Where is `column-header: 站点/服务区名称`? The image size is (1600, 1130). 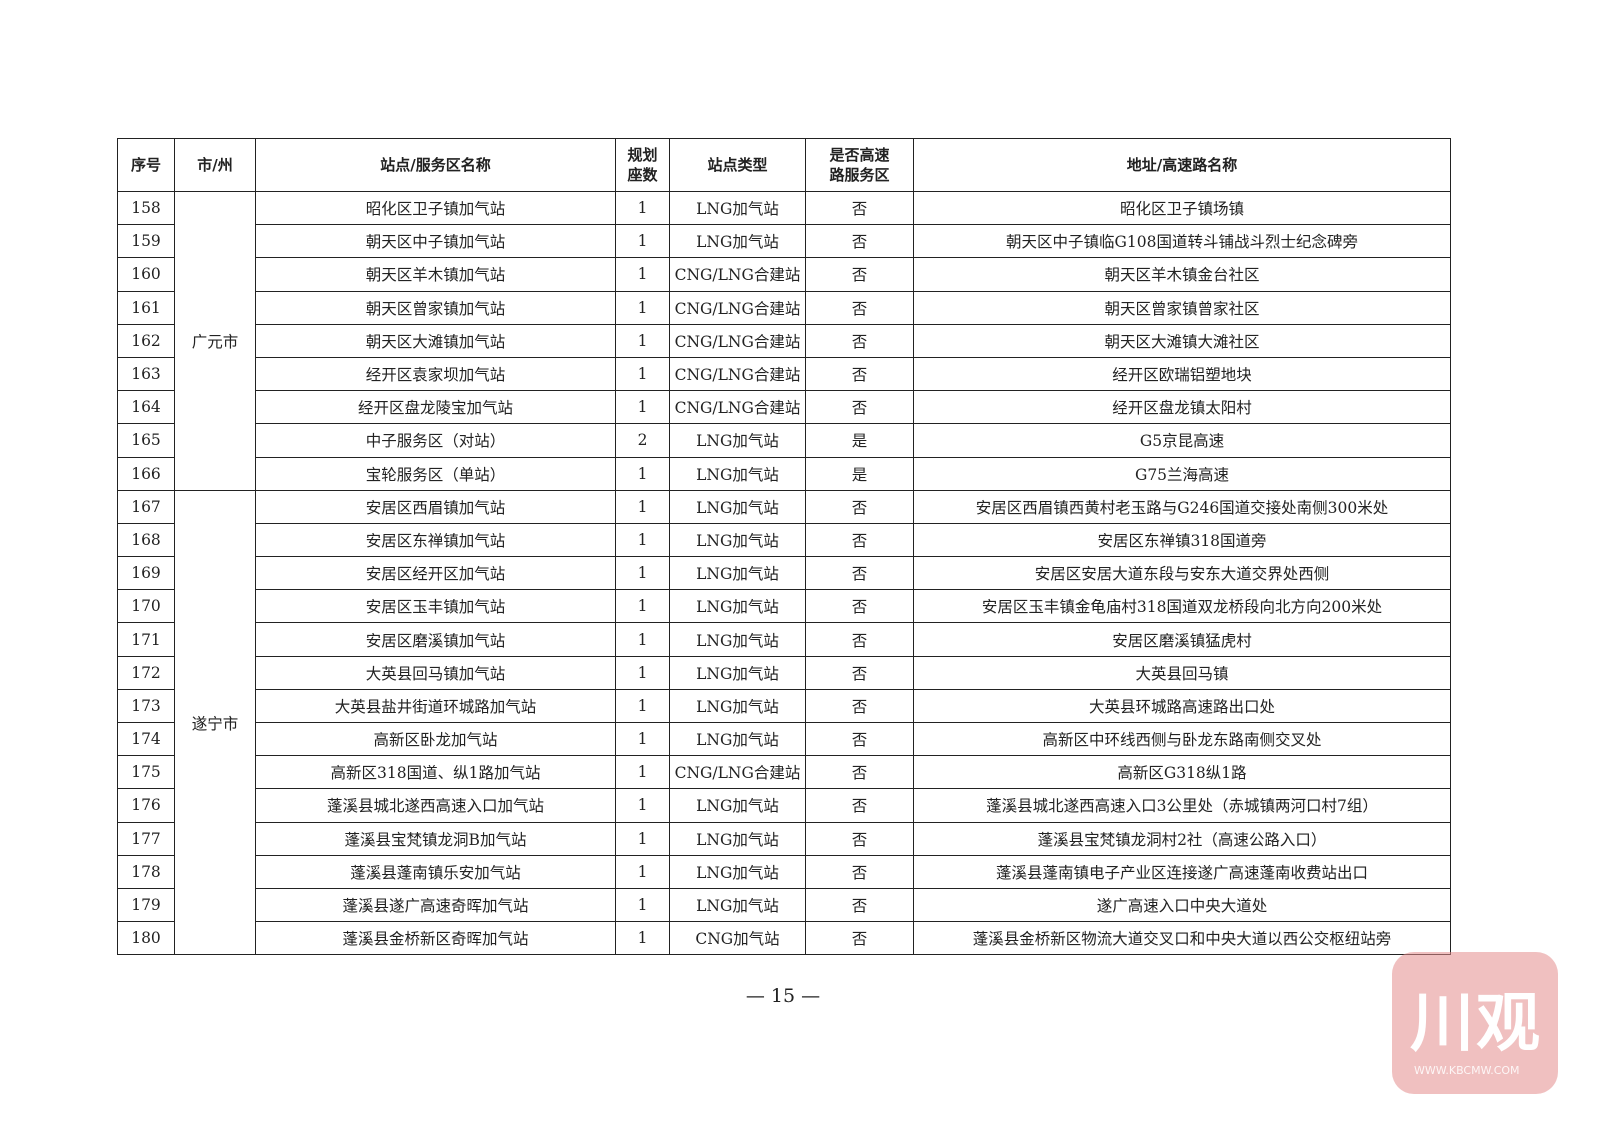
column-header: 站点/服务区名称 is located at coordinates (435, 165).